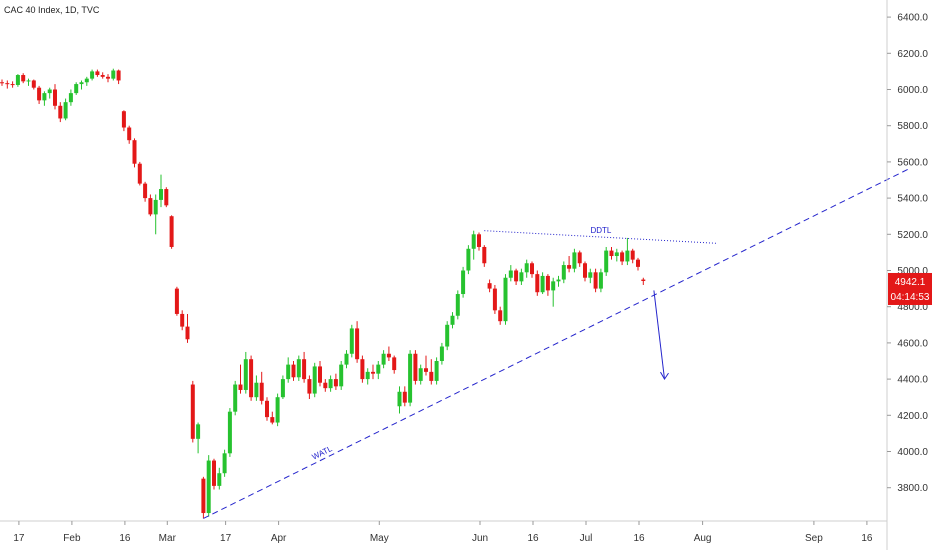  Describe the element at coordinates (664, 376) in the screenshot. I see `projection-arrow-head` at that location.